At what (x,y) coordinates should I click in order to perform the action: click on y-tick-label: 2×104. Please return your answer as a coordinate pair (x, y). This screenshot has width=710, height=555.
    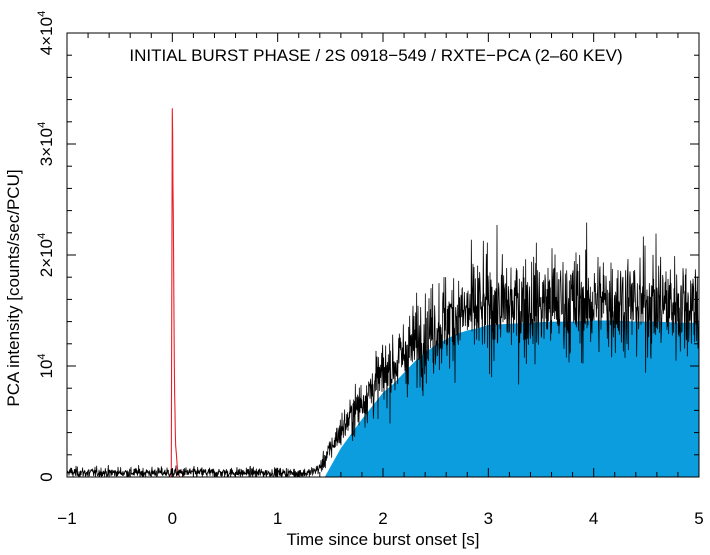
    Looking at the image, I should click on (46, 255).